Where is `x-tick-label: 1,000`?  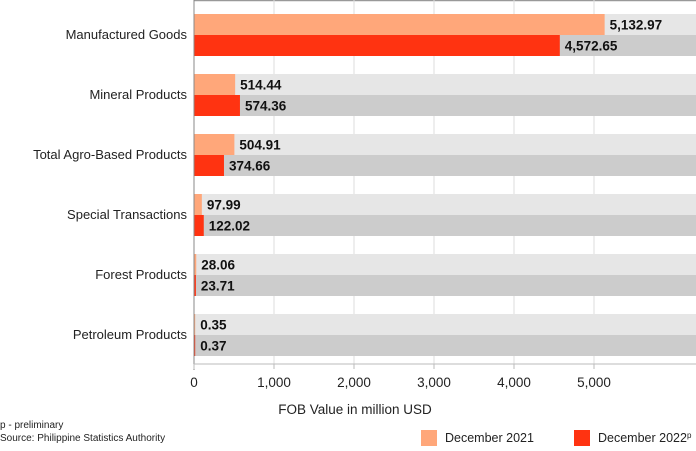 x-tick-label: 1,000 is located at coordinates (274, 382).